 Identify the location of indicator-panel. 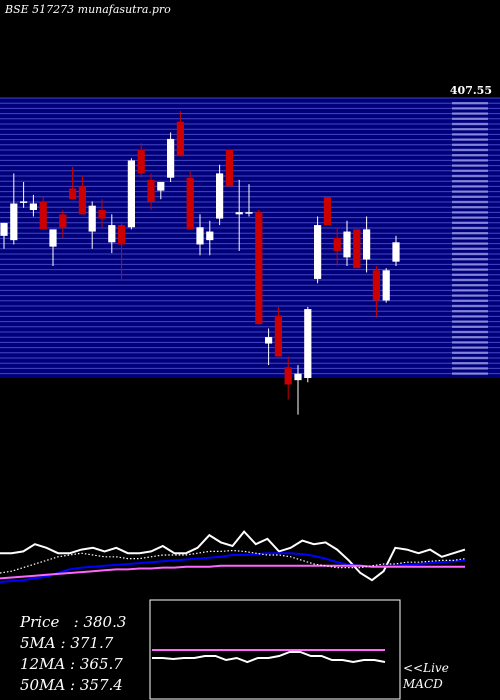
(233, 556).